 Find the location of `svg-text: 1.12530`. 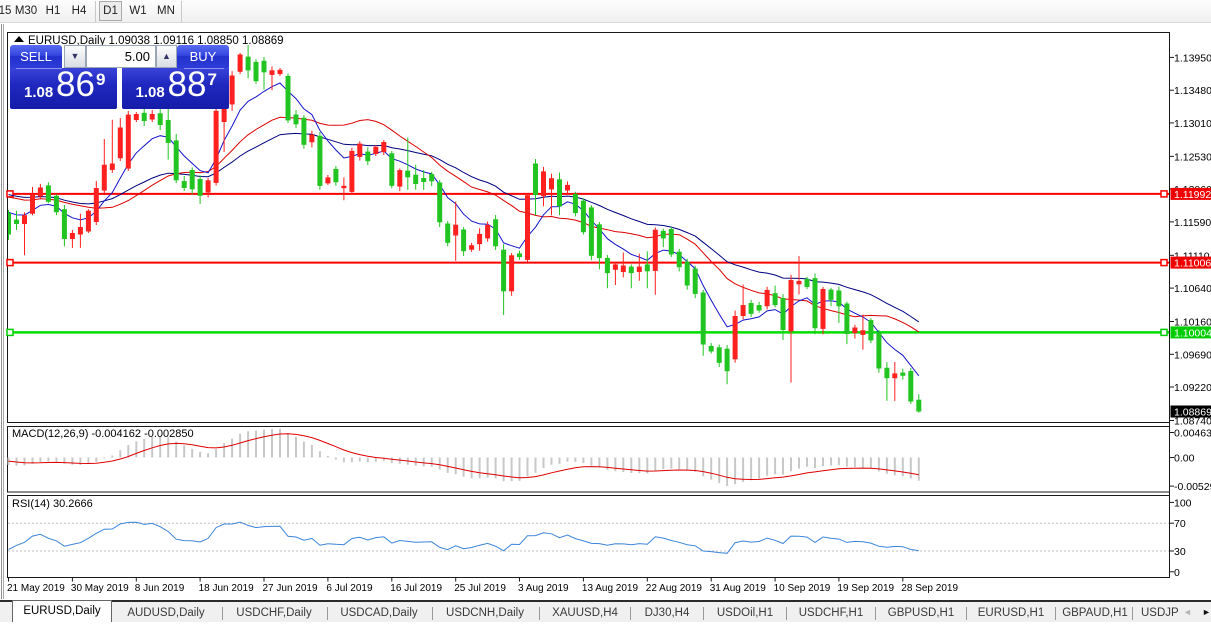

svg-text: 1.12530 is located at coordinates (1192, 157).